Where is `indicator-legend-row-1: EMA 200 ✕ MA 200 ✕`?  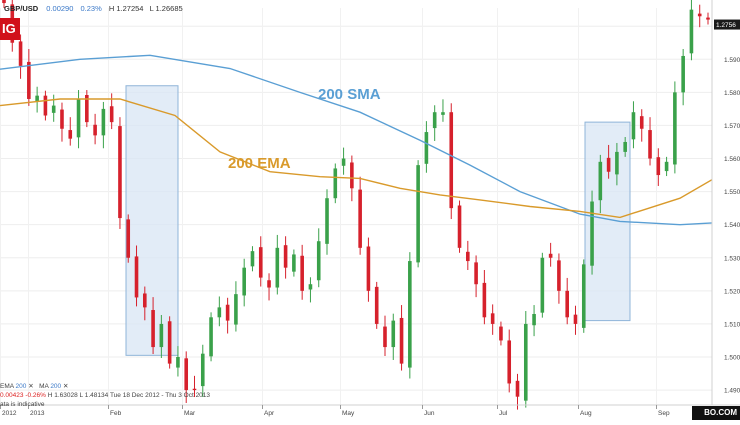 indicator-legend-row-1: EMA 200 ✕ MA 200 ✕ is located at coordinates (105, 386).